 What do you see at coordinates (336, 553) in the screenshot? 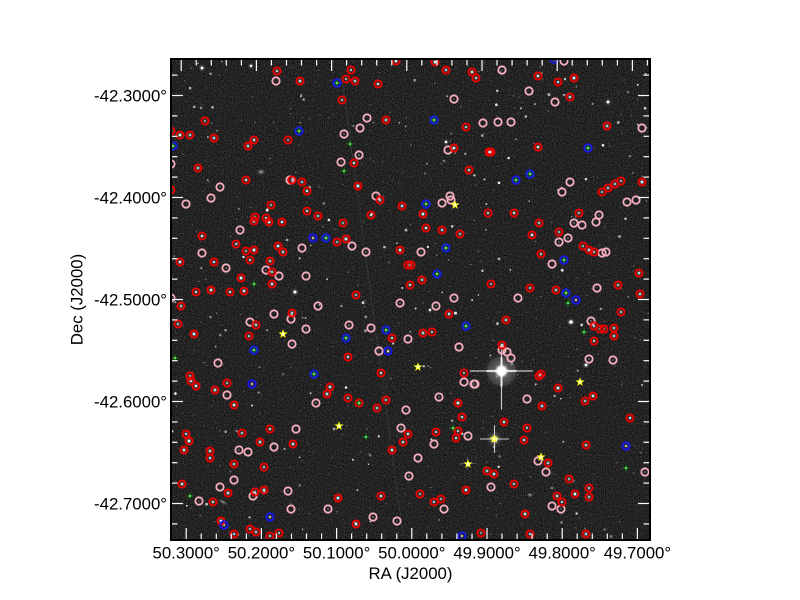
I see `svg-text: 50.1000°` at bounding box center [336, 553].